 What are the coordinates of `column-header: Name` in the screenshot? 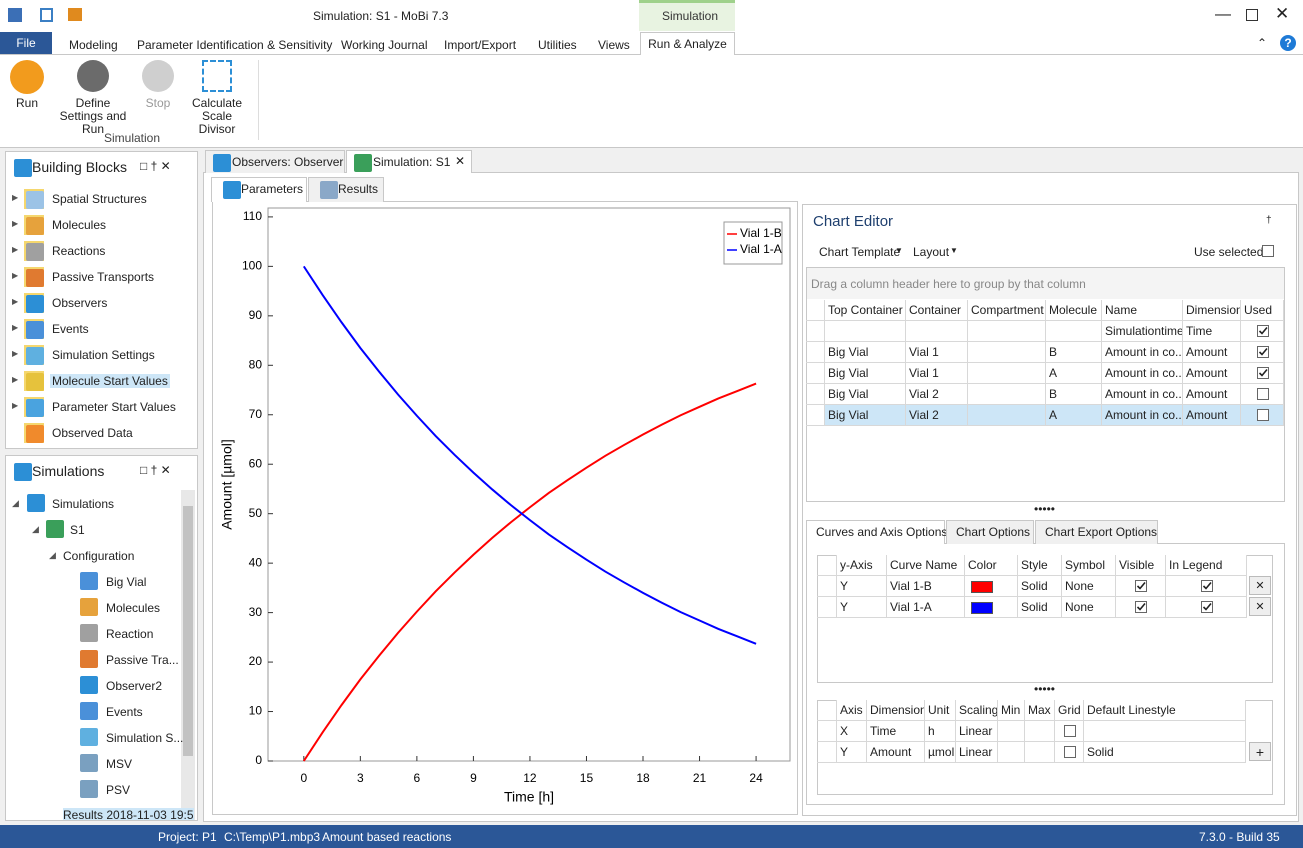 It's located at (1142, 310).